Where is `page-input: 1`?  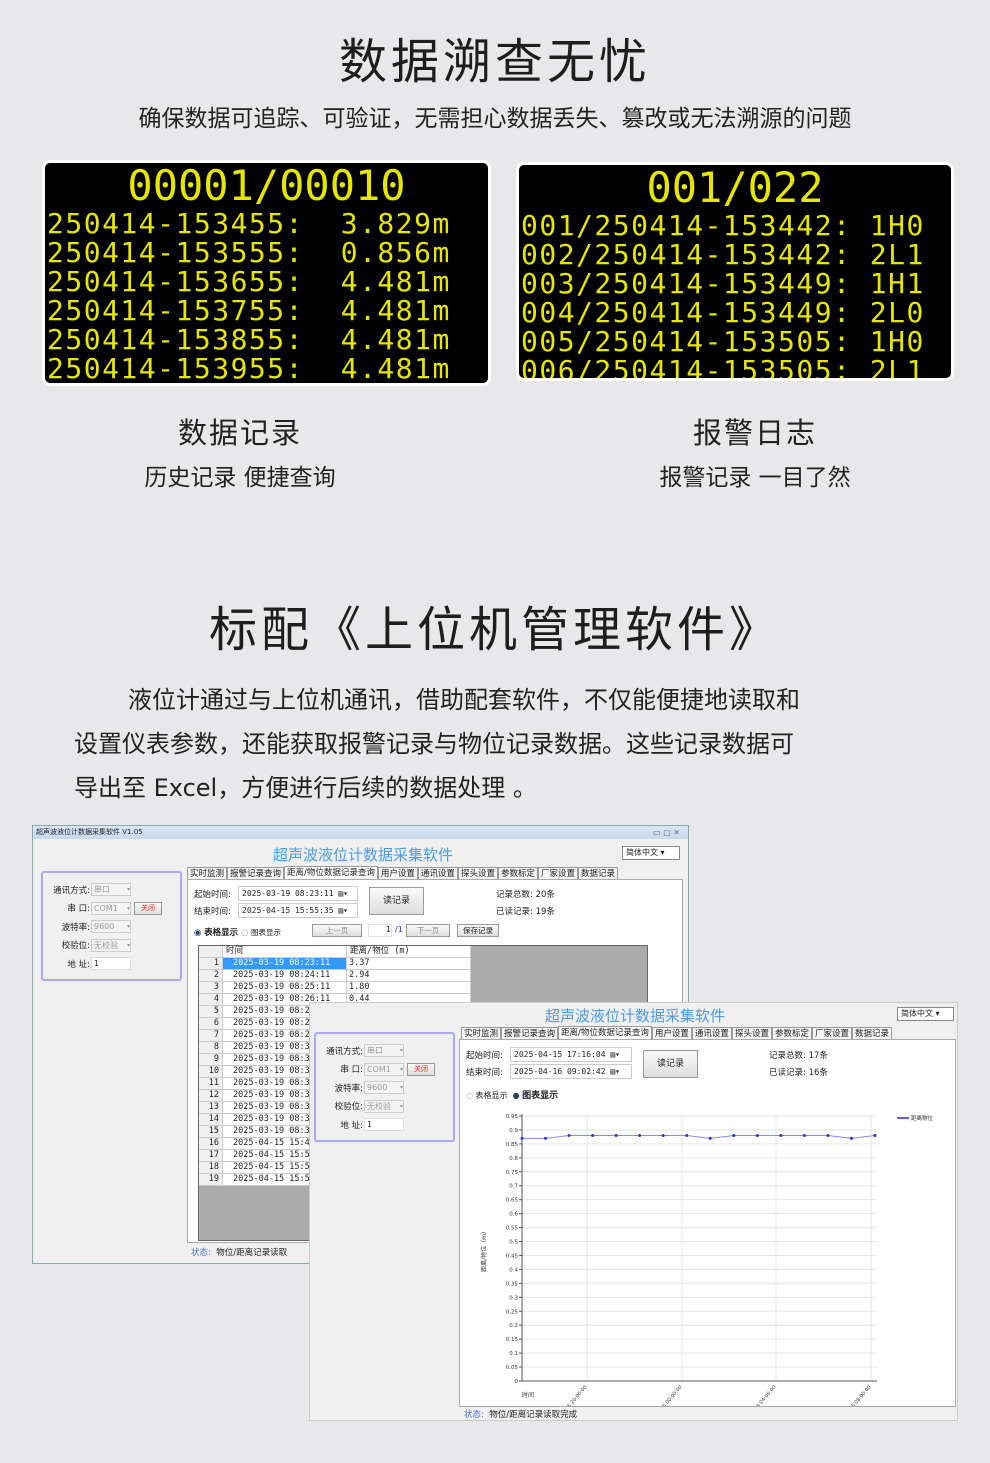 page-input: 1 is located at coordinates (380, 930).